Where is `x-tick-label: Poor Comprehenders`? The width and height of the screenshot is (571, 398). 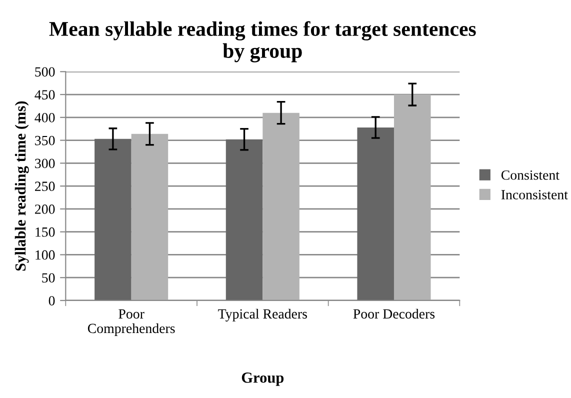
x-tick-label: Poor Comprehenders is located at coordinates (131, 322).